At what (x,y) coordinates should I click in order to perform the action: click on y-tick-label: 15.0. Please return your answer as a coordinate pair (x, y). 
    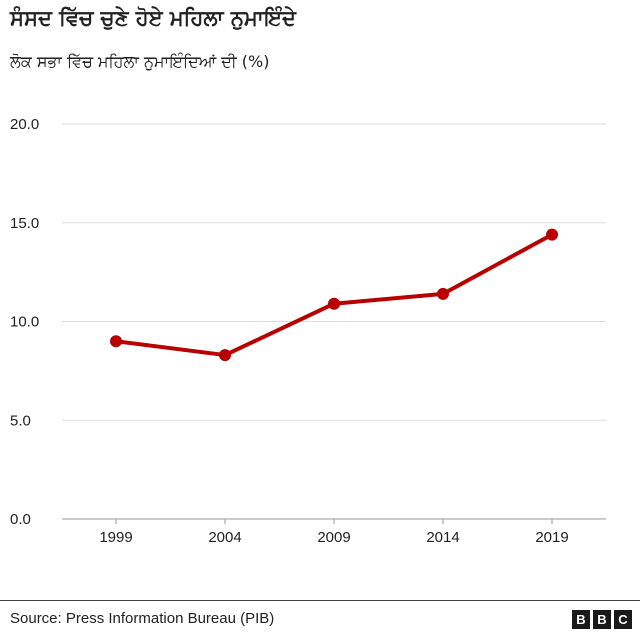
    Looking at the image, I should click on (24, 223).